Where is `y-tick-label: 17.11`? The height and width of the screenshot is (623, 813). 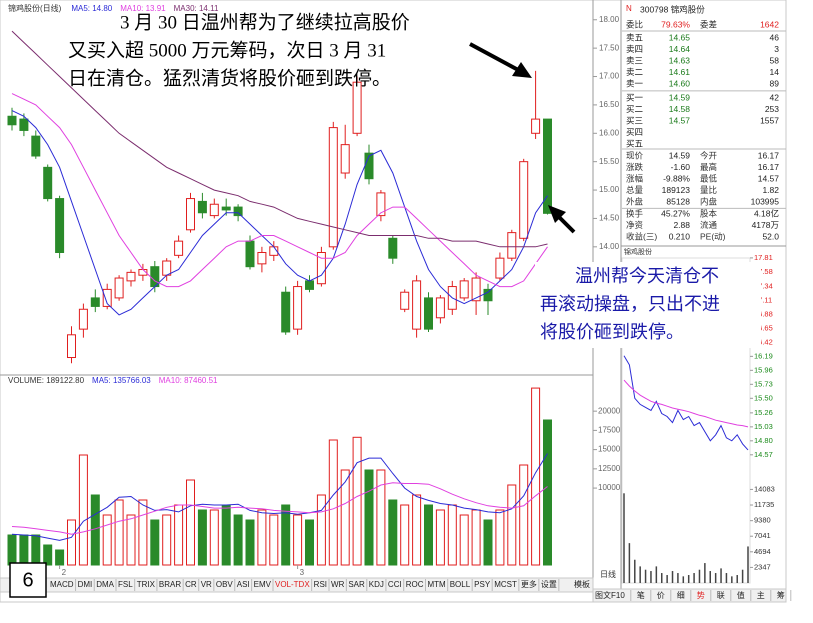 y-tick-label: 17.11 is located at coordinates (763, 299).